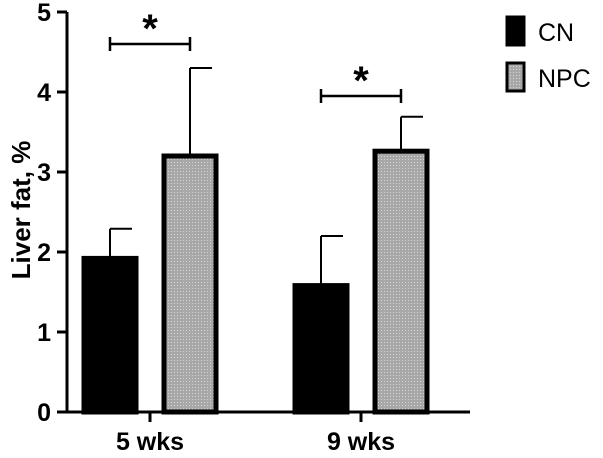  Describe the element at coordinates (44, 413) in the screenshot. I see `y-tick-label: 0` at that location.